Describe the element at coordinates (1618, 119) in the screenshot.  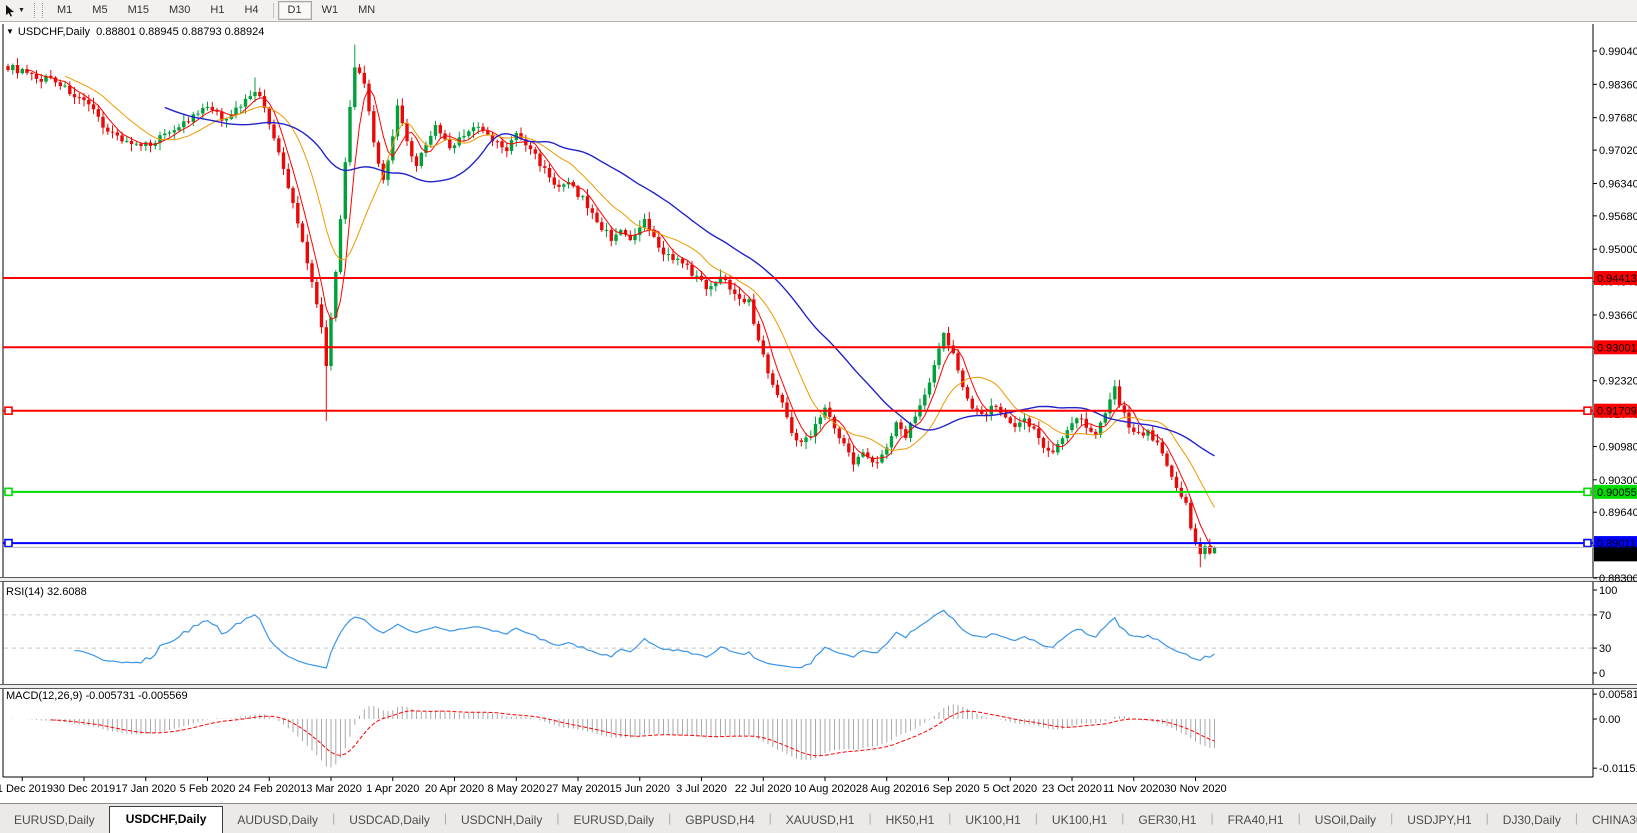
I see `price-tick-label: 0.97680` at that location.